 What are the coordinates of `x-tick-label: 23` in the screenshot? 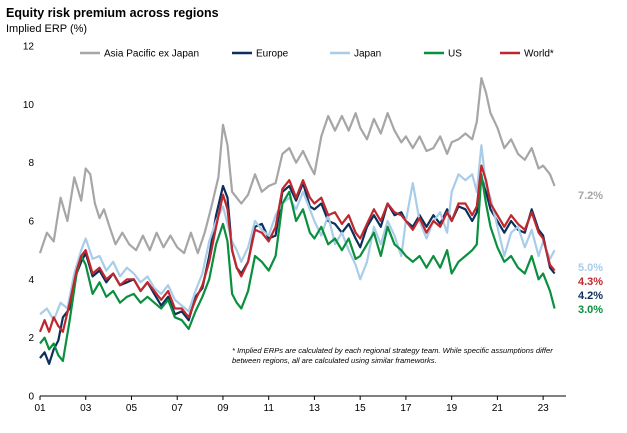 It's located at (544, 408).